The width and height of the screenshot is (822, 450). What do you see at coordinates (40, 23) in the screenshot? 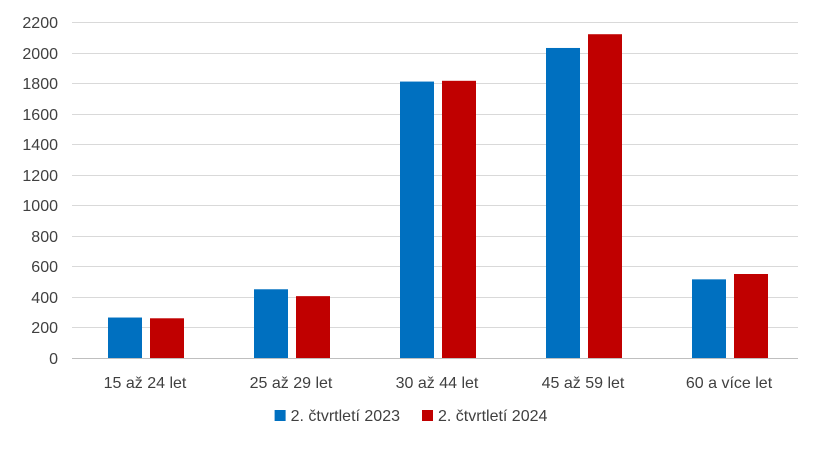
I see `y-tick-label: 2200` at bounding box center [40, 23].